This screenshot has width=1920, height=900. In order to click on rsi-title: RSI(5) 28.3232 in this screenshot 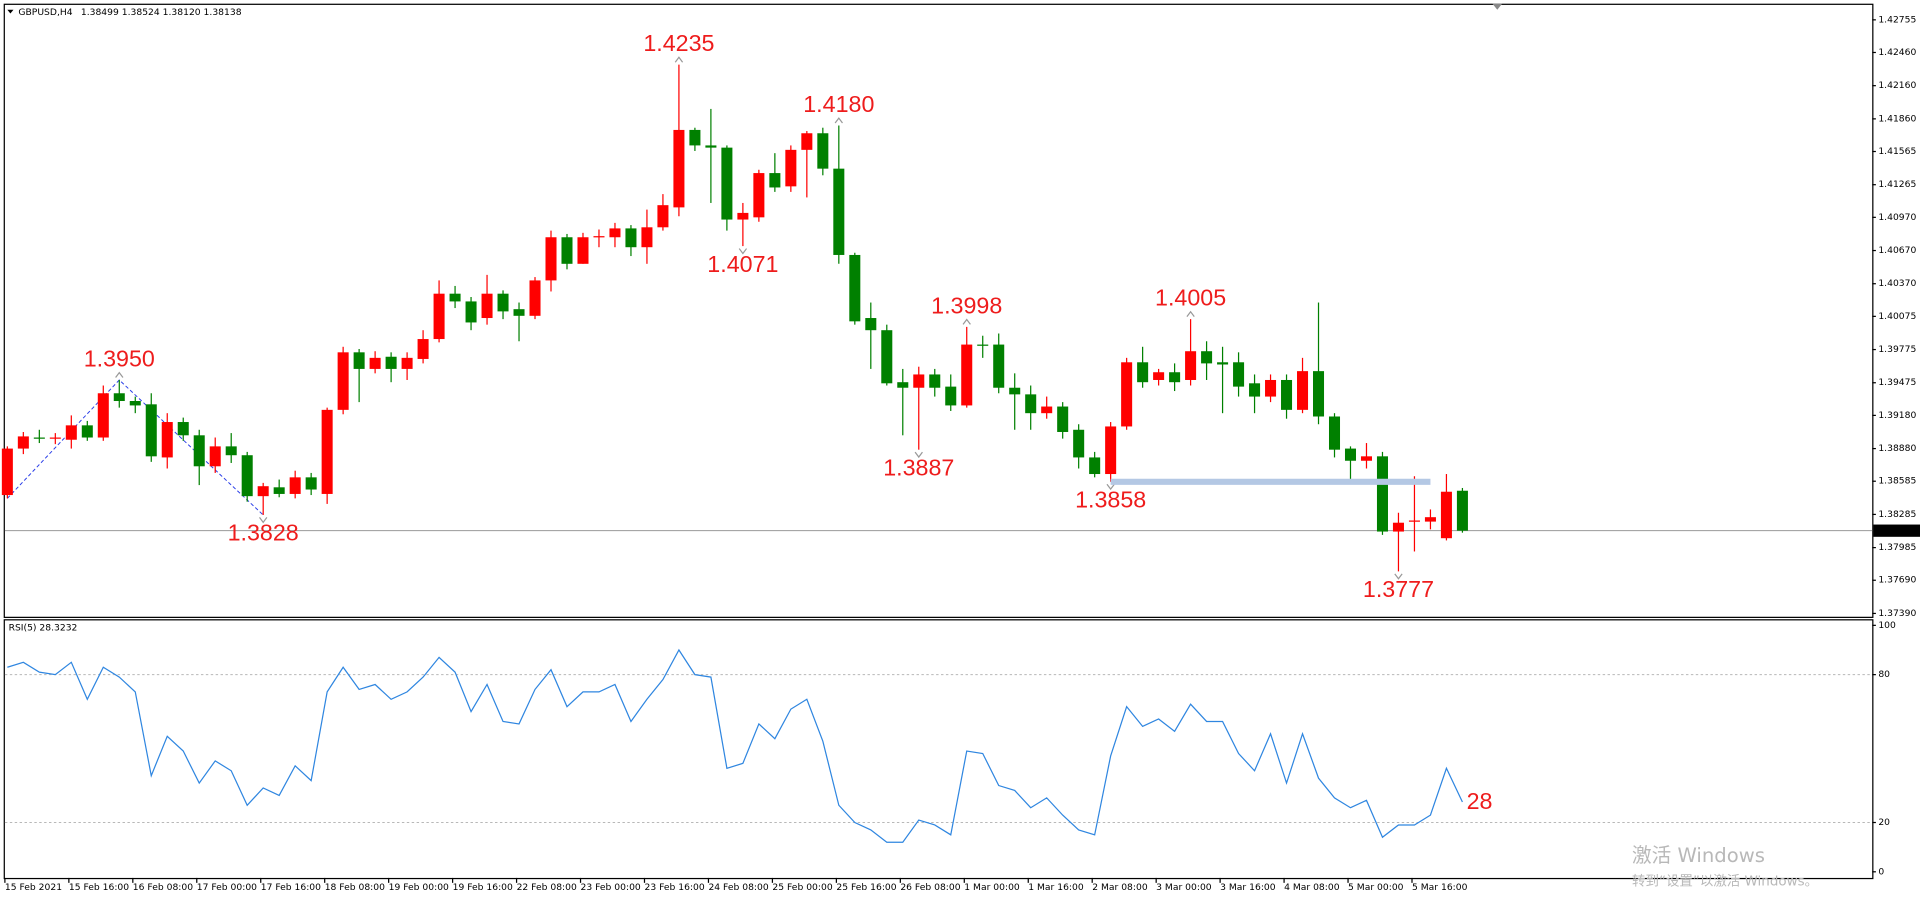, I will do `click(43, 627)`.